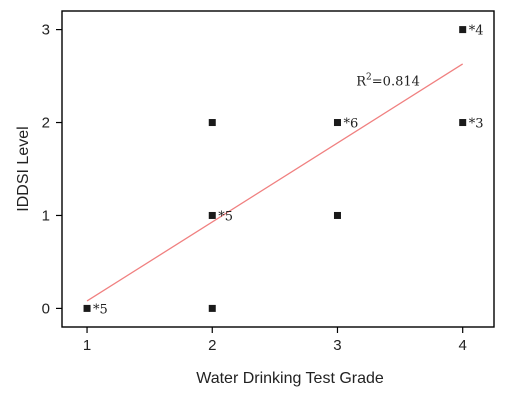  Describe the element at coordinates (361, 81) in the screenshot. I see `r2-base: R` at that location.